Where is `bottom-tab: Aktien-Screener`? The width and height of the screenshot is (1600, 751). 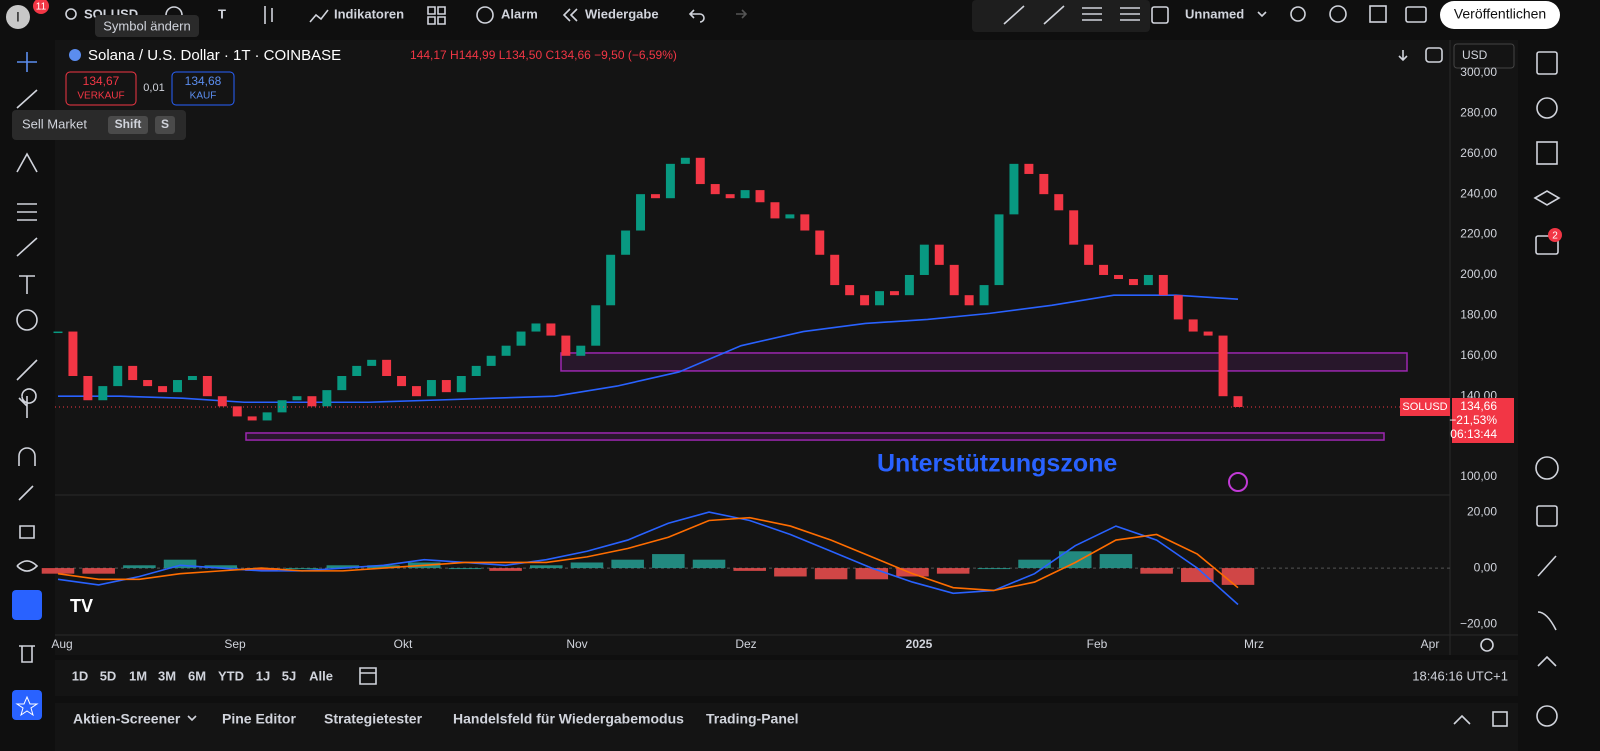
bottom-tab: Aktien-Screener is located at coordinates (127, 719).